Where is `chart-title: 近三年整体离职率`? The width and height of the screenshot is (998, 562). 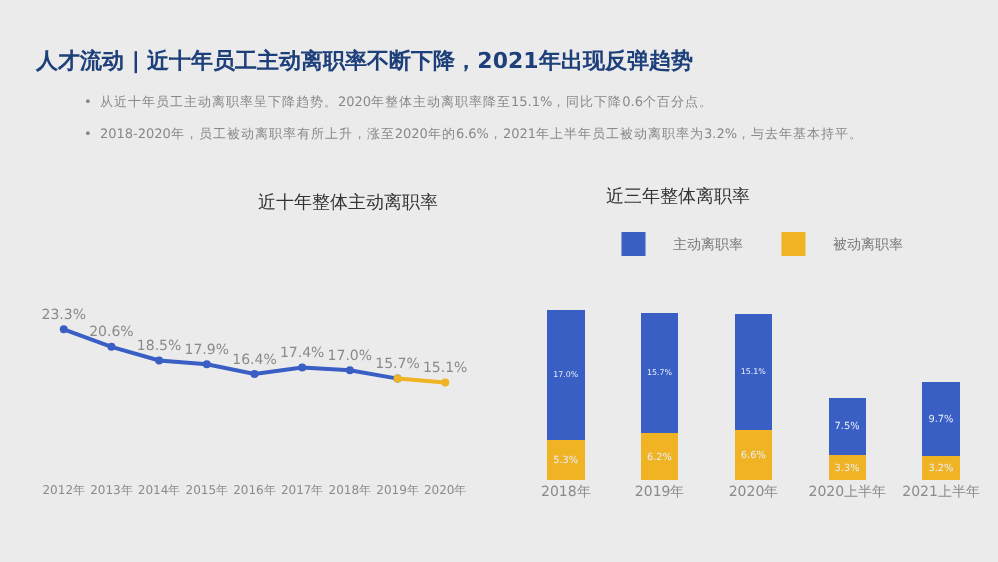
chart-title: 近三年整体离职率 is located at coordinates (678, 197).